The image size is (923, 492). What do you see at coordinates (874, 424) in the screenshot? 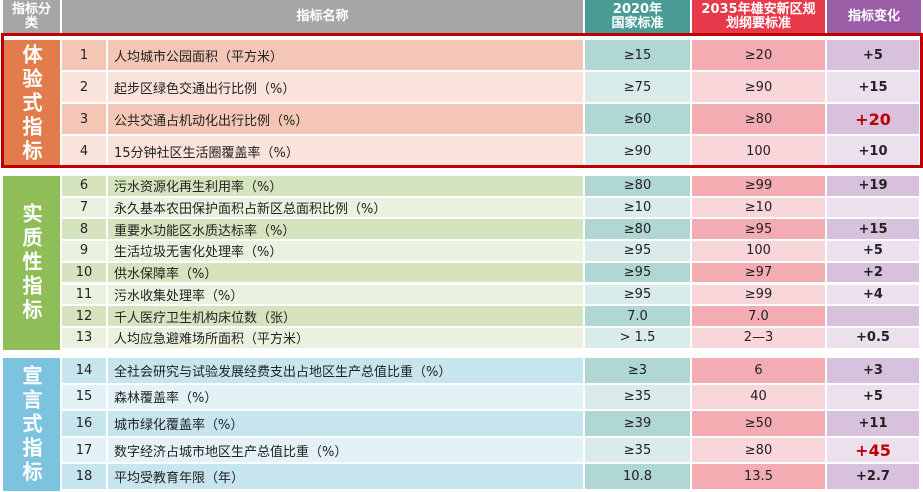
I see `indicator-change: +11` at bounding box center [874, 424].